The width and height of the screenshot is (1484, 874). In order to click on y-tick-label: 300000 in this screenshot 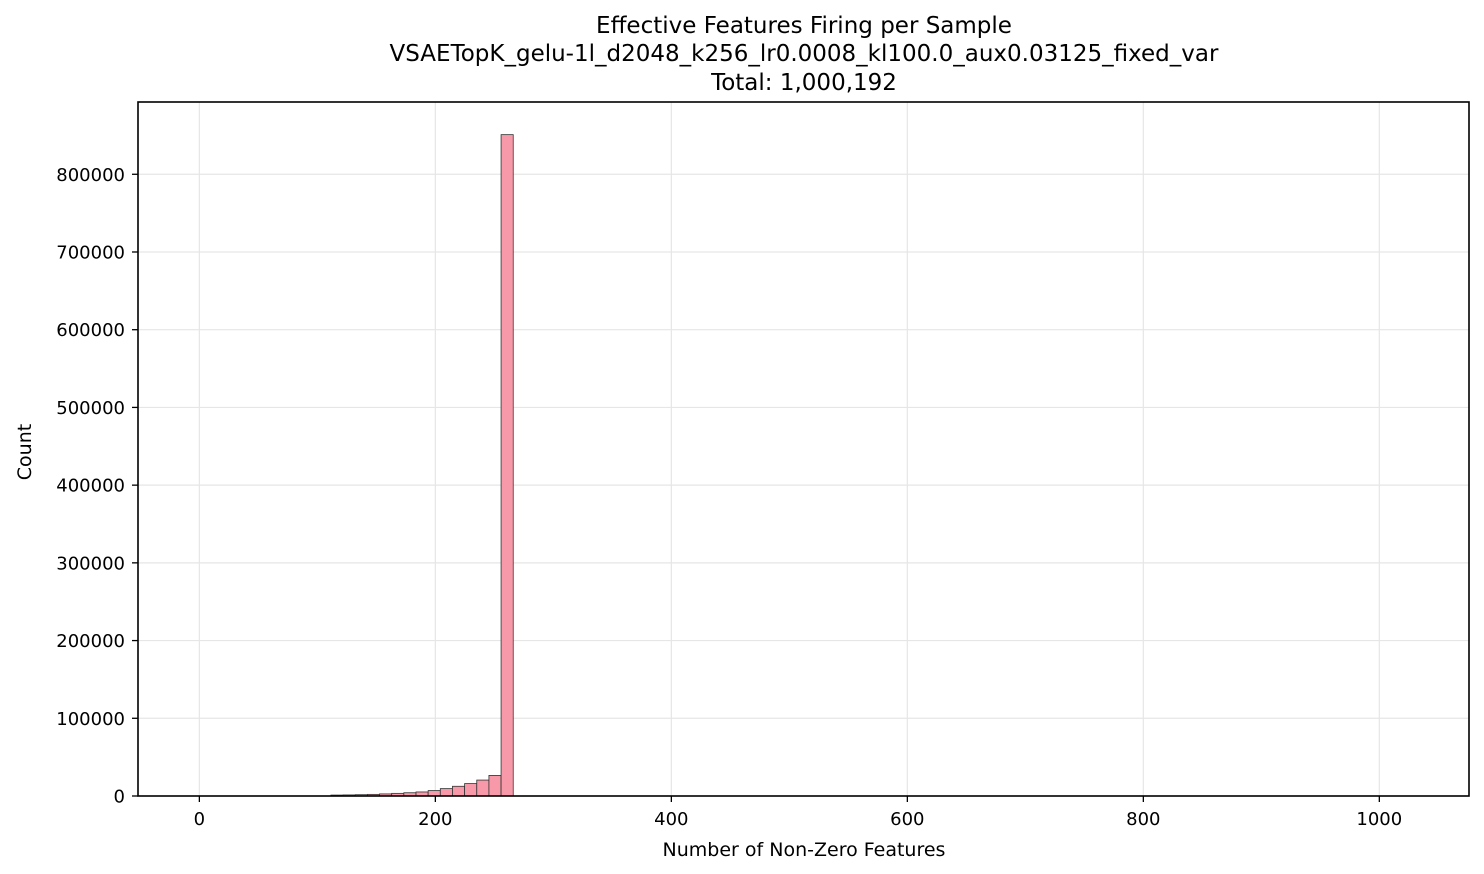, I will do `click(90, 563)`.